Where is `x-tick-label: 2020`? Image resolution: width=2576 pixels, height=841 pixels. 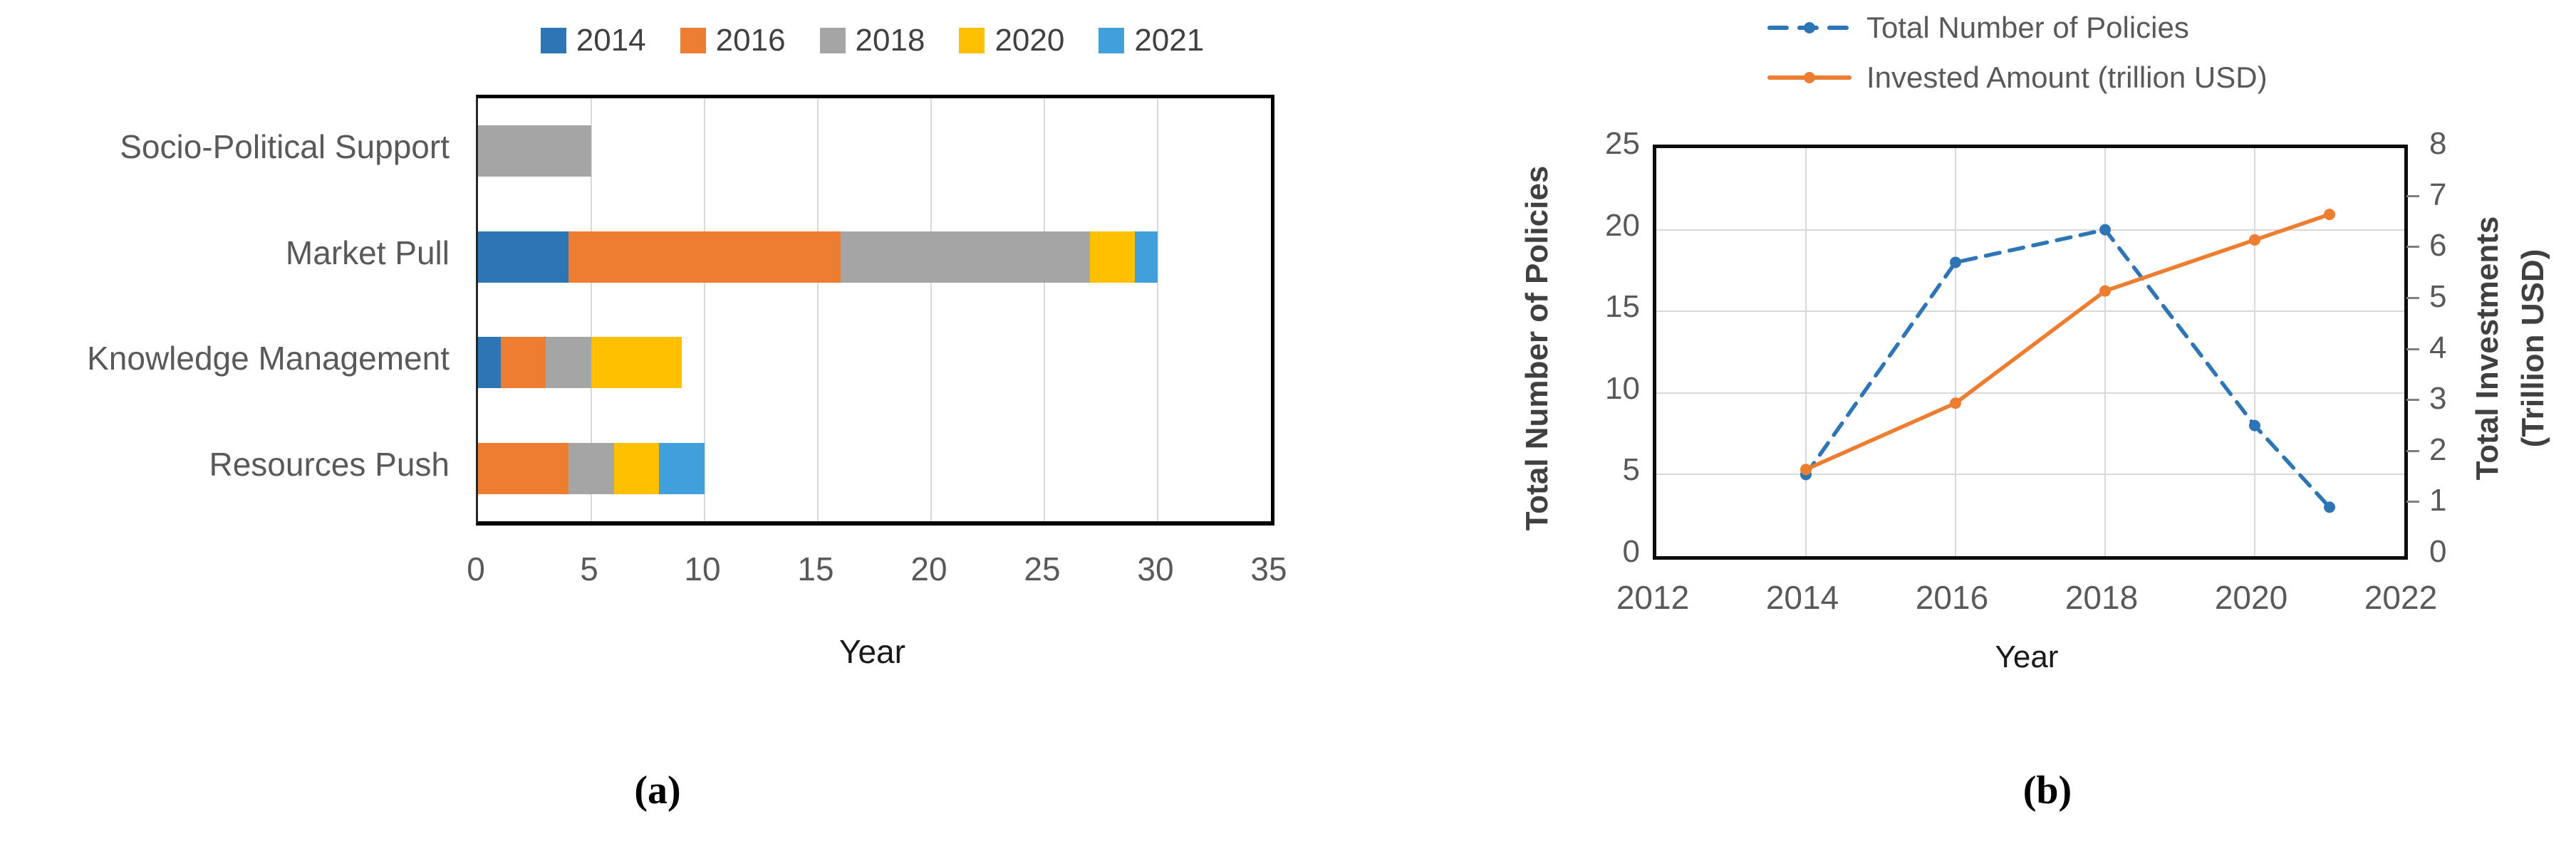
x-tick-label: 2020 is located at coordinates (2251, 598).